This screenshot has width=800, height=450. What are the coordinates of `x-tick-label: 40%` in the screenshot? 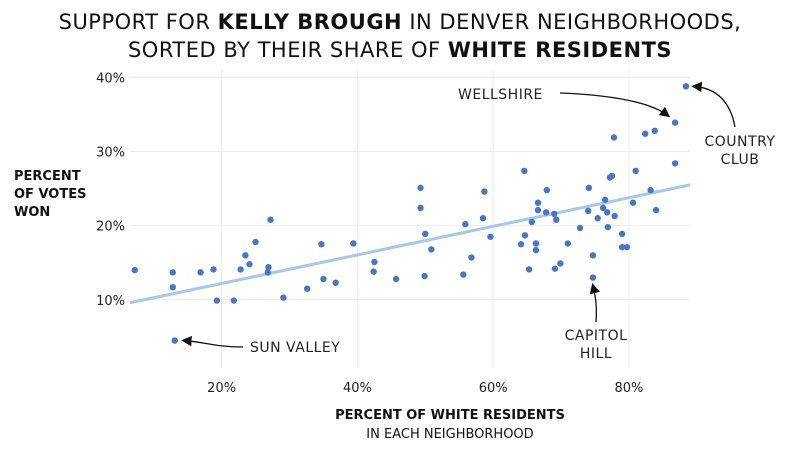 It's located at (357, 388).